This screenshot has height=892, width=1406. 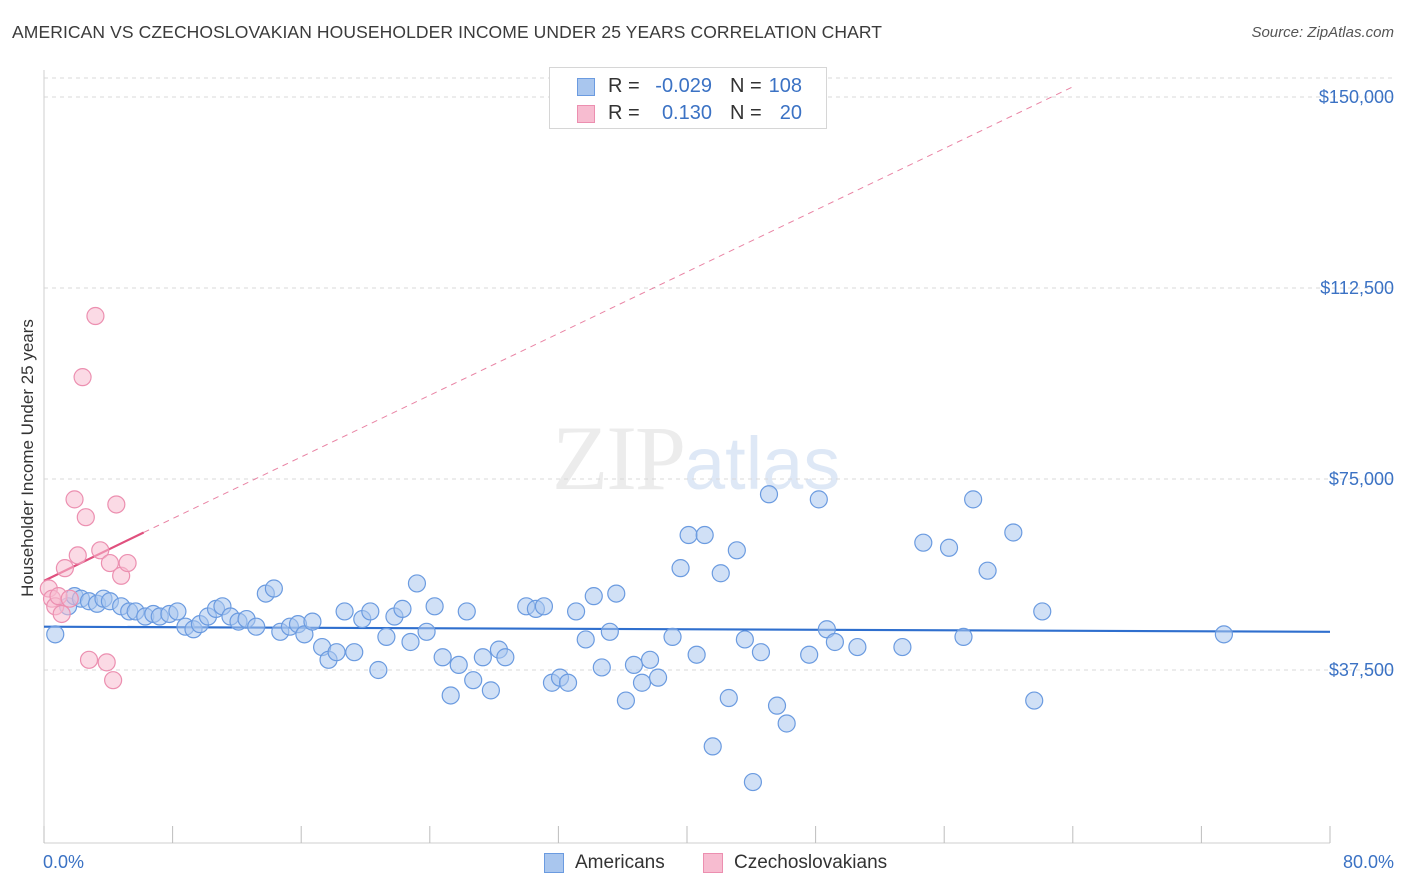 I want to click on correlation-legend: R = -0.029 N = 108 R = 0.130 N = 20, so click(x=688, y=98).